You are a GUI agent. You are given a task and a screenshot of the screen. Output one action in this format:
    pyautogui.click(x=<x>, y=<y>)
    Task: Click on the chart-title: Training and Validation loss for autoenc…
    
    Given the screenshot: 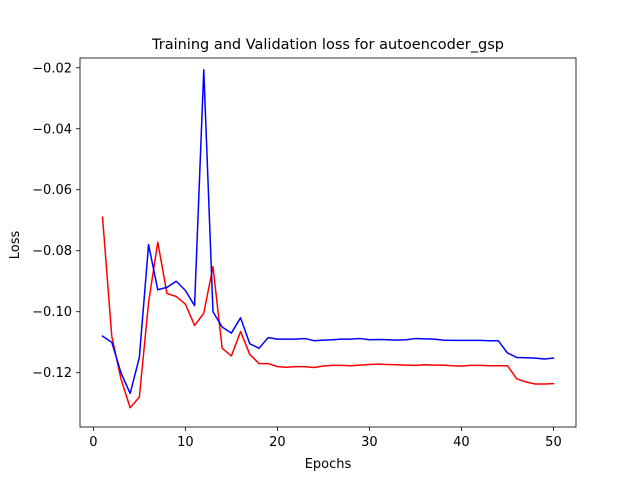 What is the action you would take?
    pyautogui.click(x=327, y=45)
    